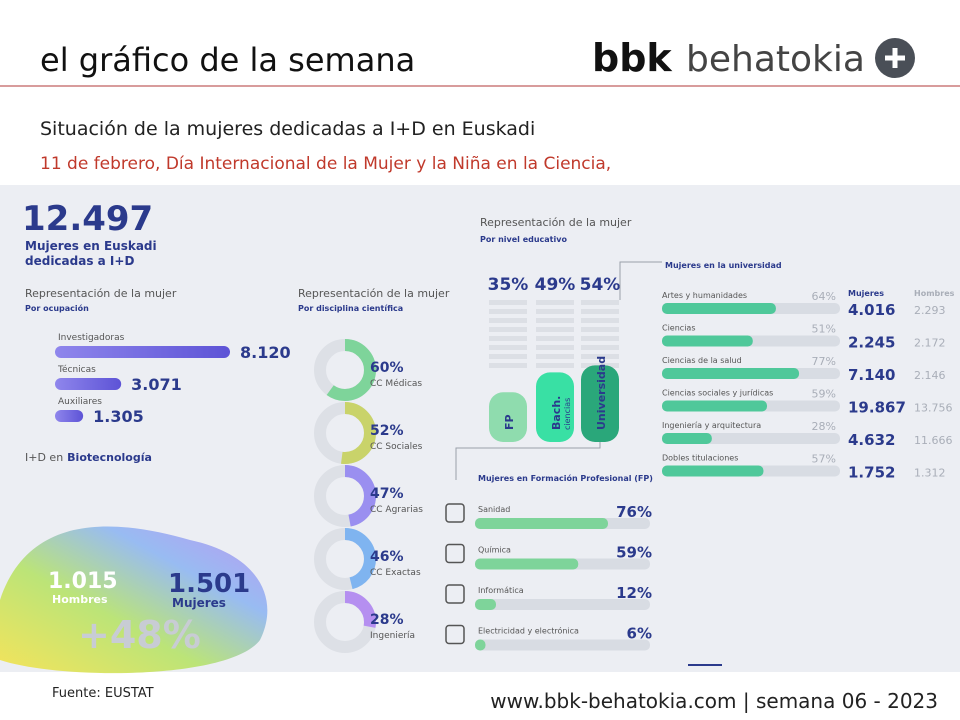 This screenshot has width=960, height=720. Describe the element at coordinates (567, 414) in the screenshot. I see `edu-detail: ciencias` at that location.